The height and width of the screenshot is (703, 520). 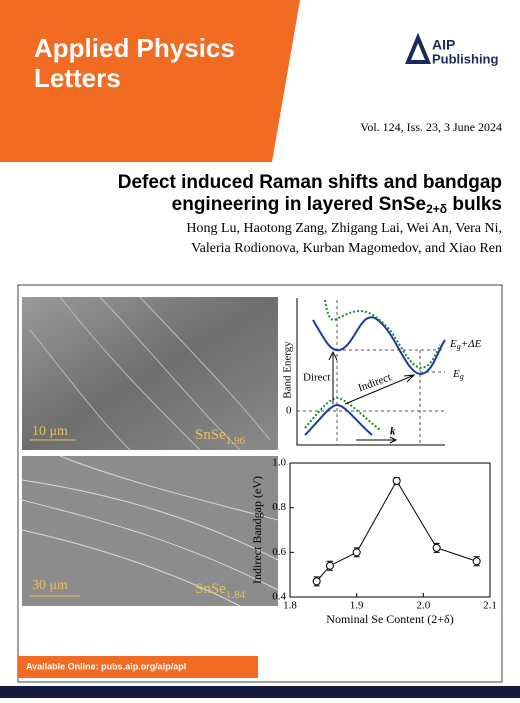 I want to click on x-tick-label: 1.9, so click(x=357, y=606).